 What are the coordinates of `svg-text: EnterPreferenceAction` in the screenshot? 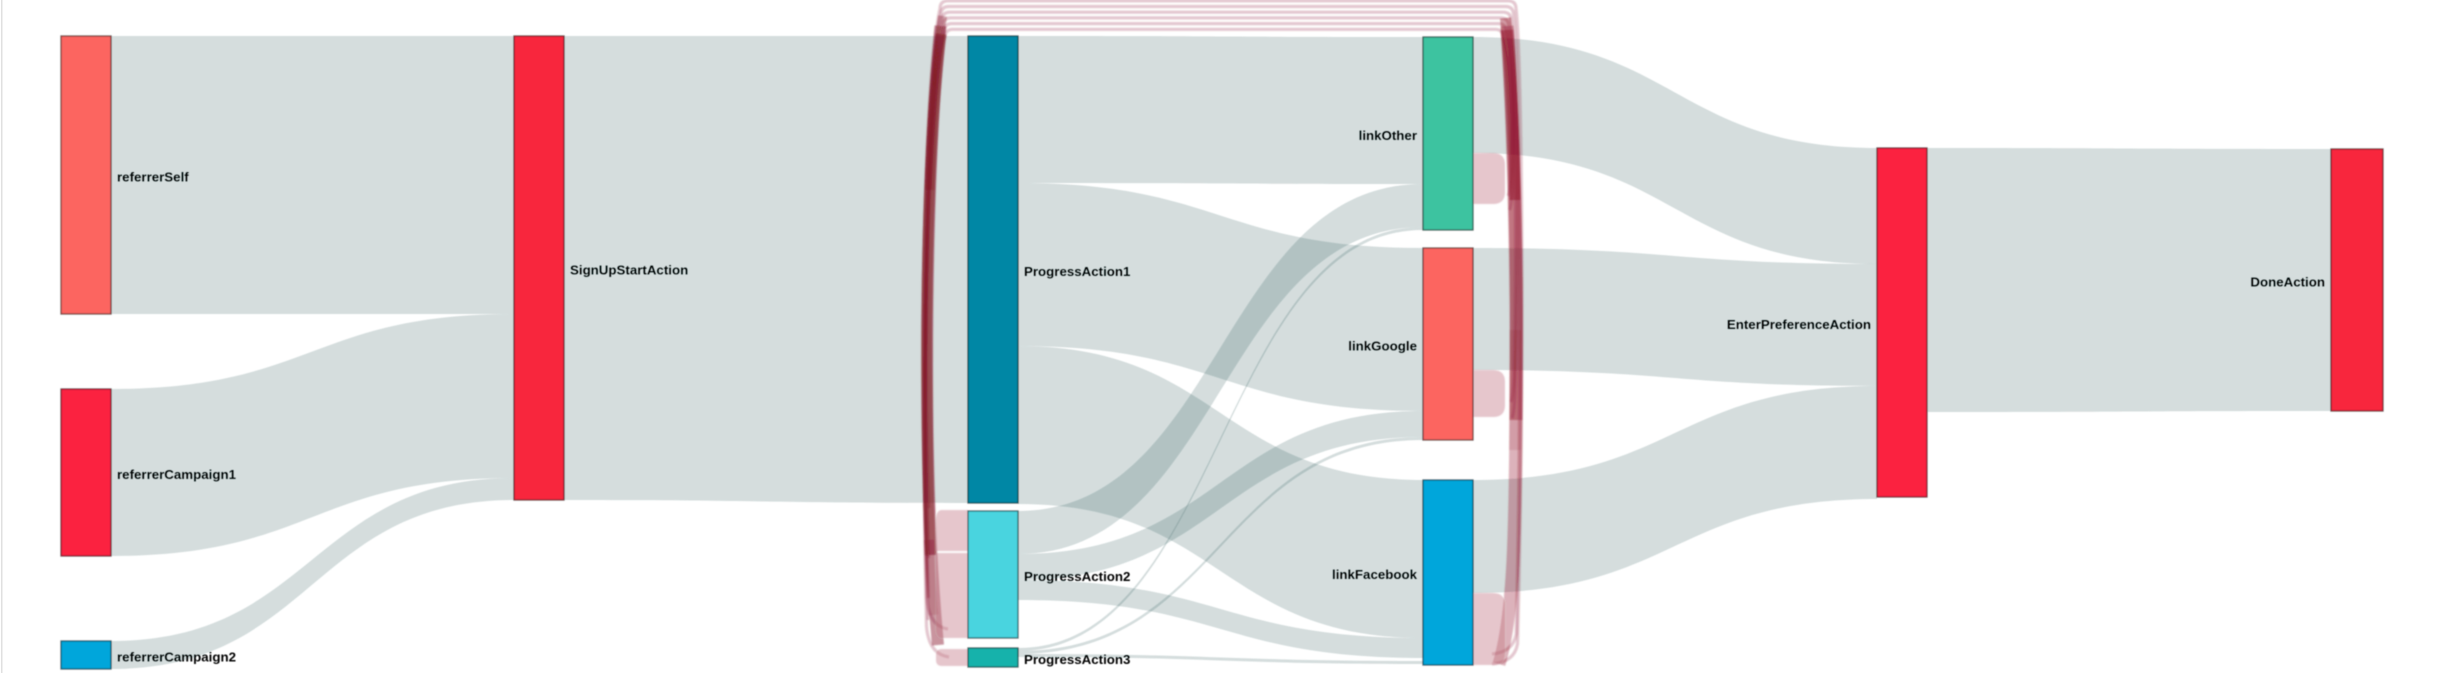 It's located at (1799, 324).